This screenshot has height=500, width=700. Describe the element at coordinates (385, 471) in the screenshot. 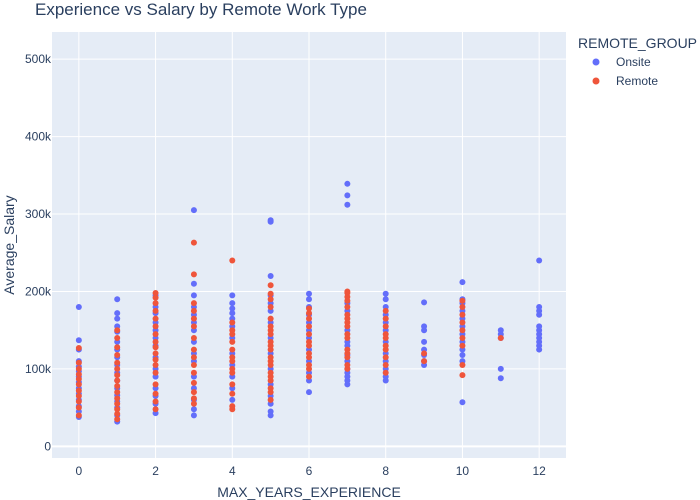

I see `x-tick-label: 8` at that location.